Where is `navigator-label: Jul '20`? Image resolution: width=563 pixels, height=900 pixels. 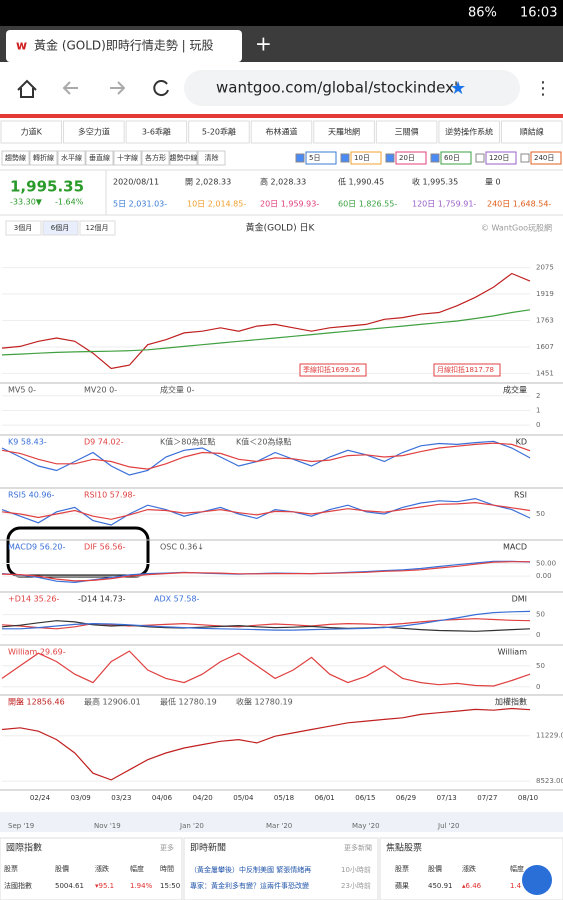
navigator-label: Jul '20 is located at coordinates (448, 826).